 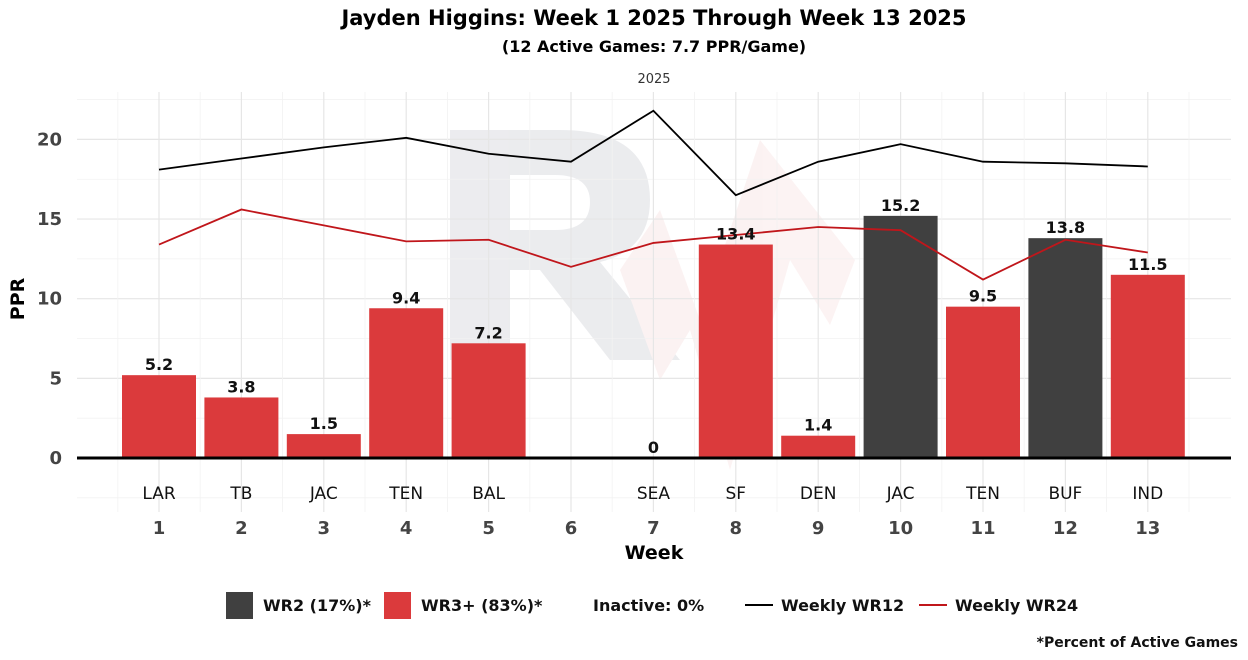 What do you see at coordinates (900, 205) in the screenshot?
I see `data-label-week-10: 15.2` at bounding box center [900, 205].